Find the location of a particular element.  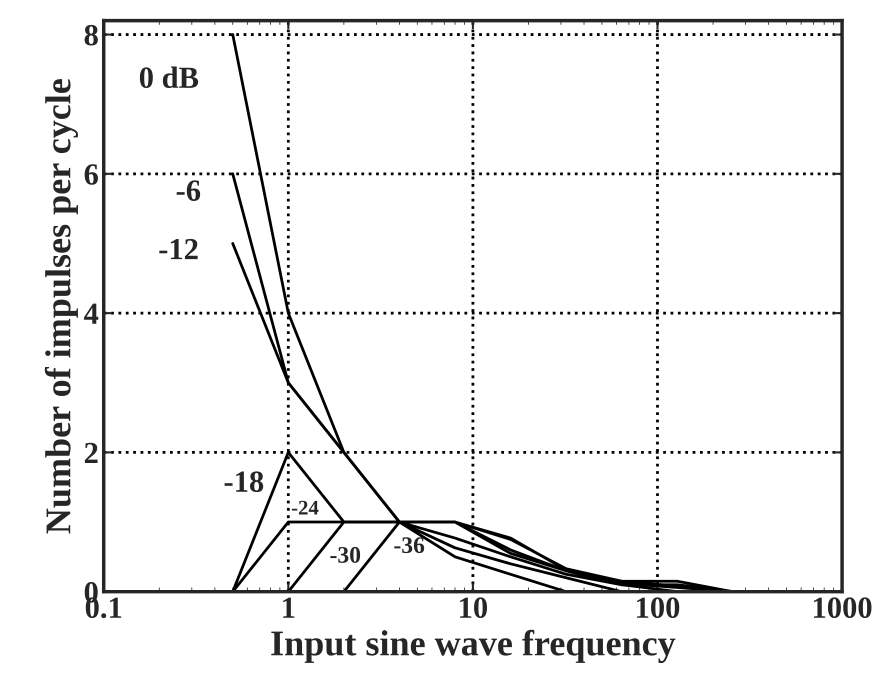

x-tick-label: 1000 is located at coordinates (843, 607).